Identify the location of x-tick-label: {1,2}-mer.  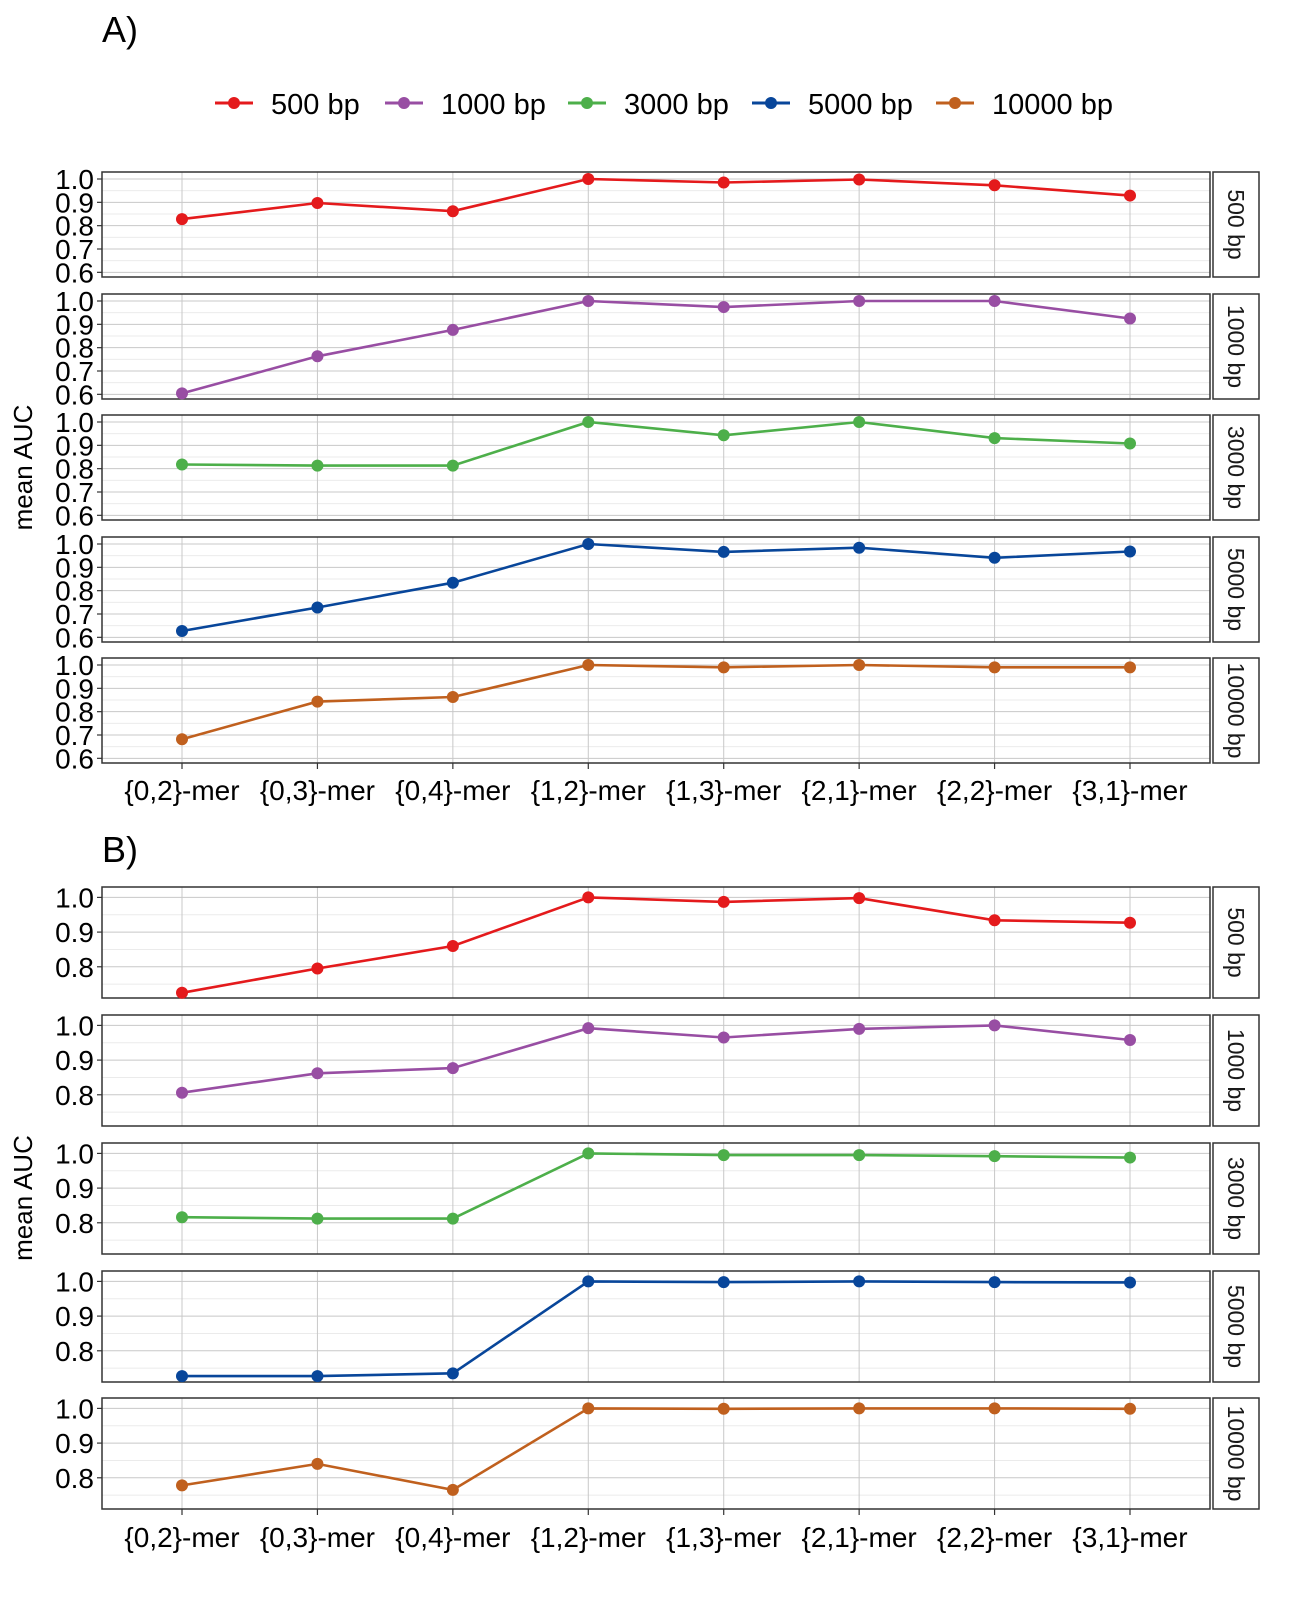
(588, 1537).